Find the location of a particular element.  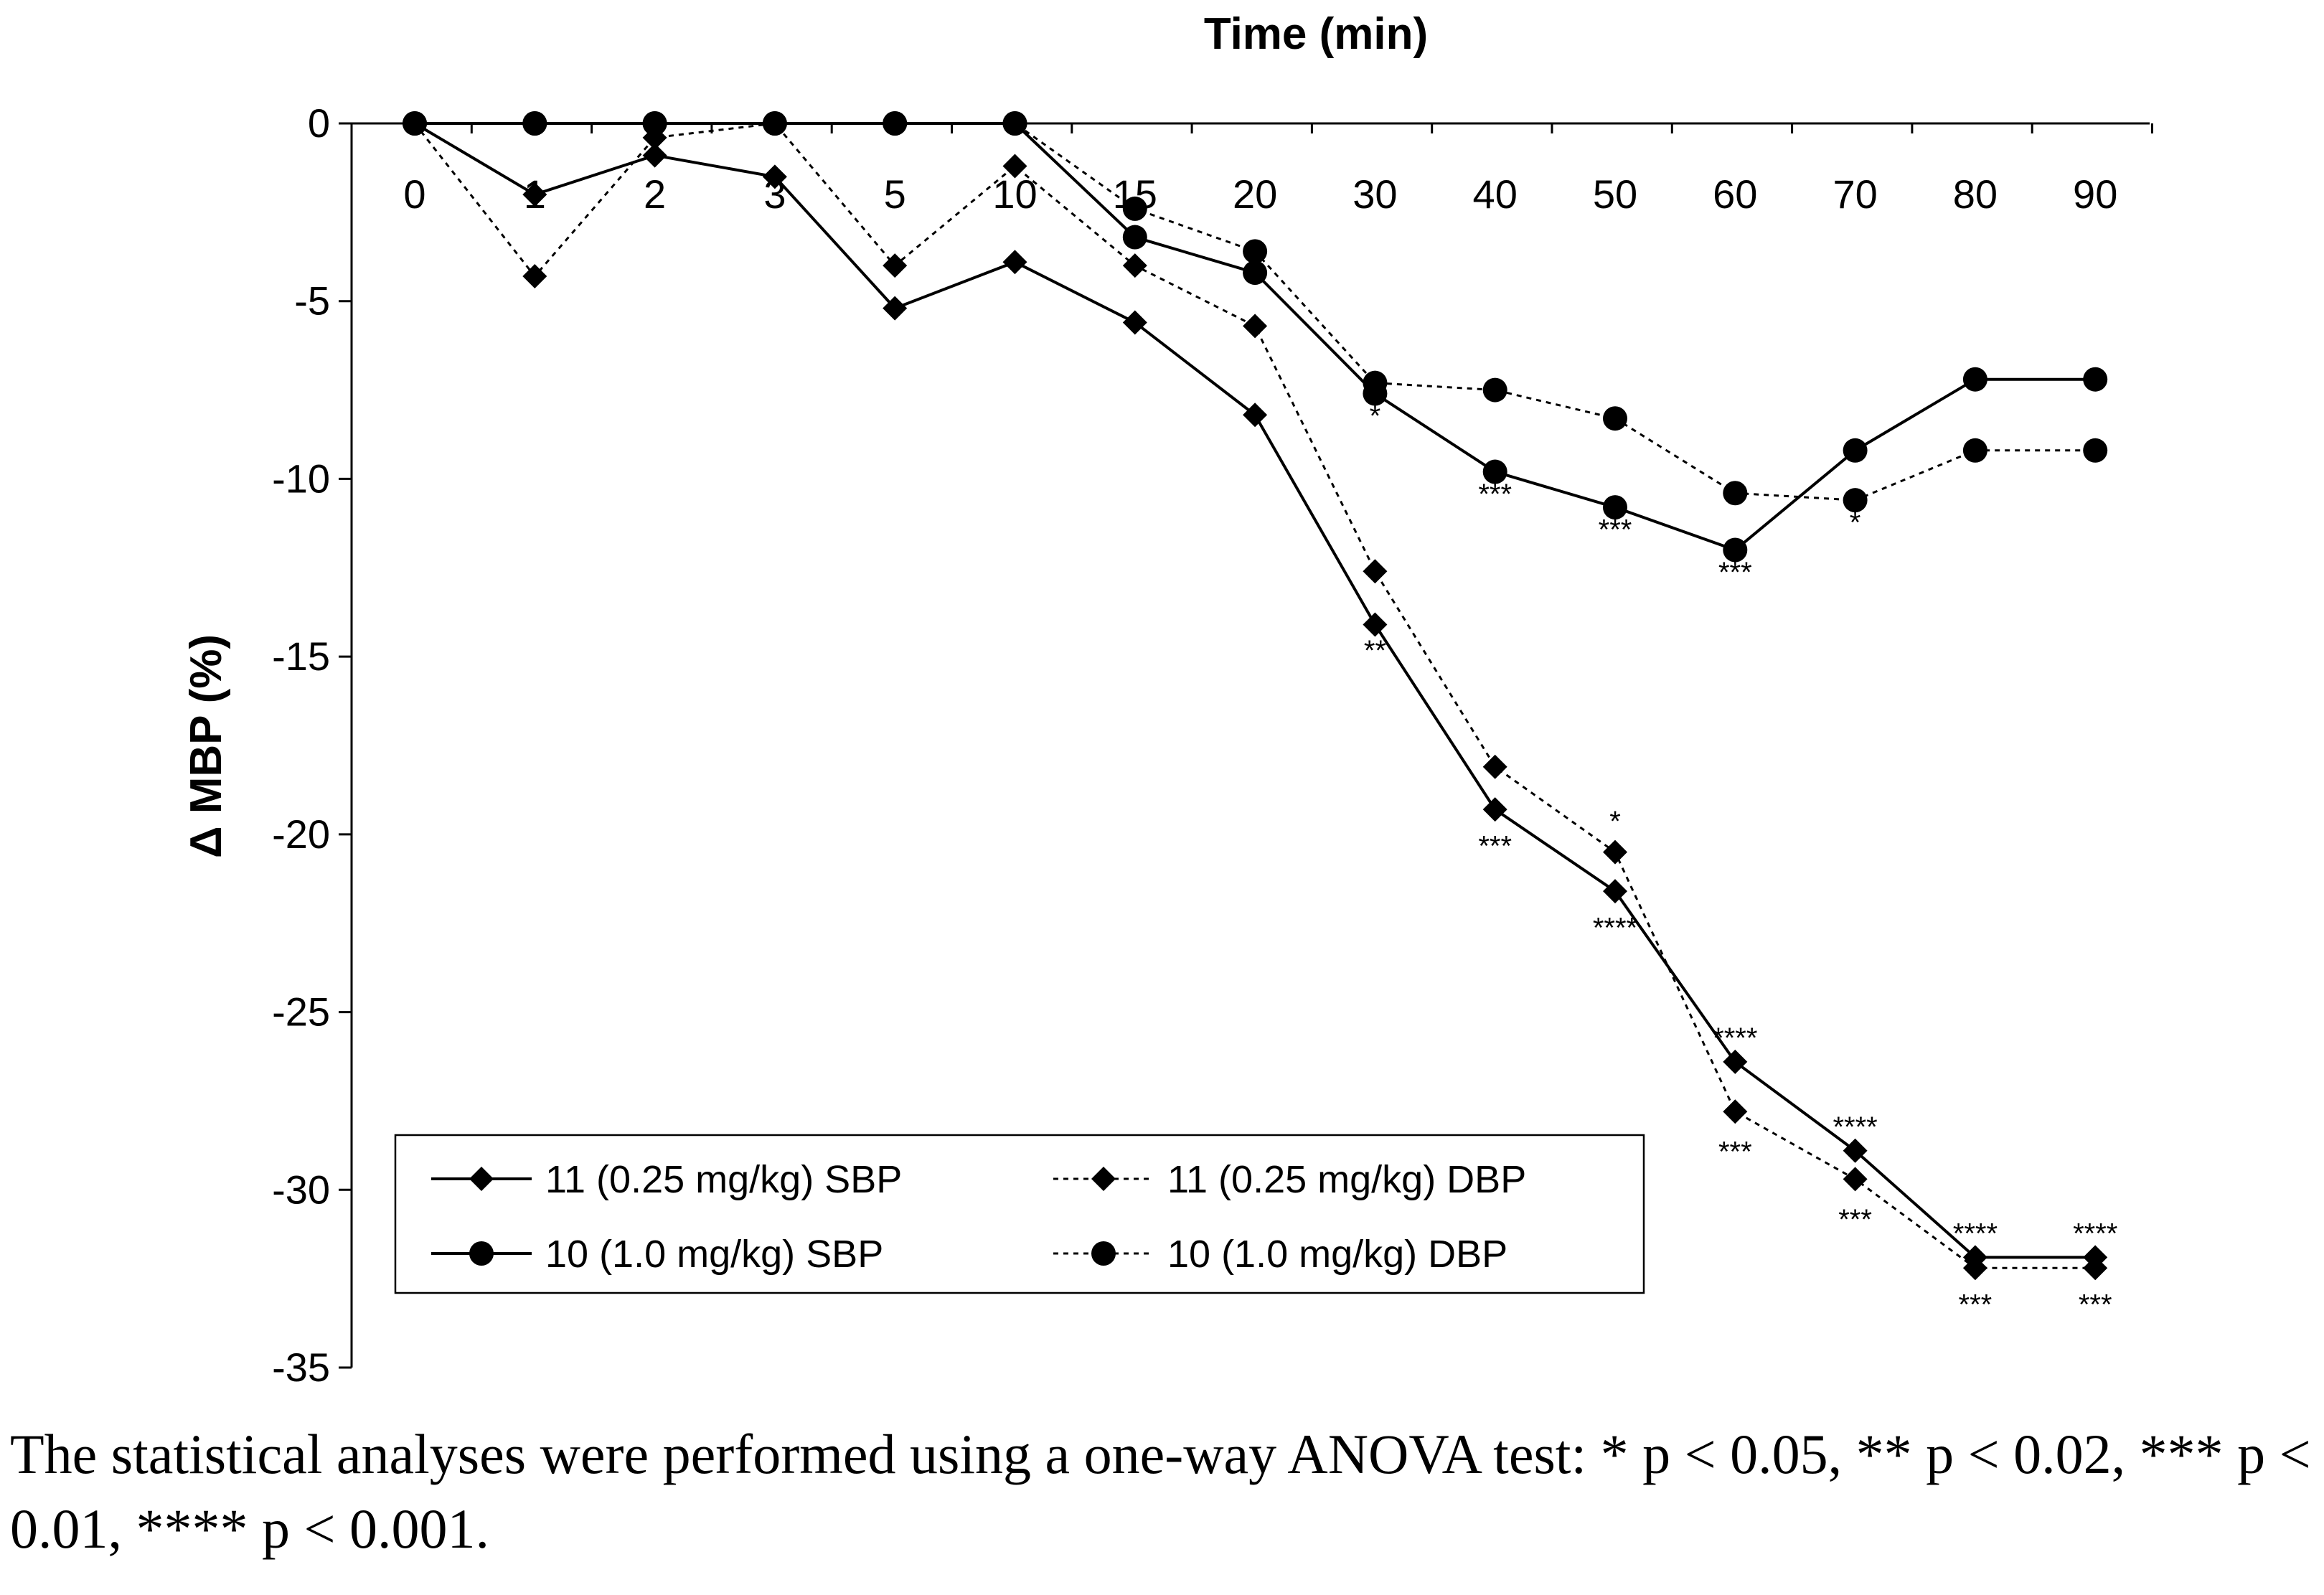

y-axis-title: Δ MBP (%) is located at coordinates (206, 746).